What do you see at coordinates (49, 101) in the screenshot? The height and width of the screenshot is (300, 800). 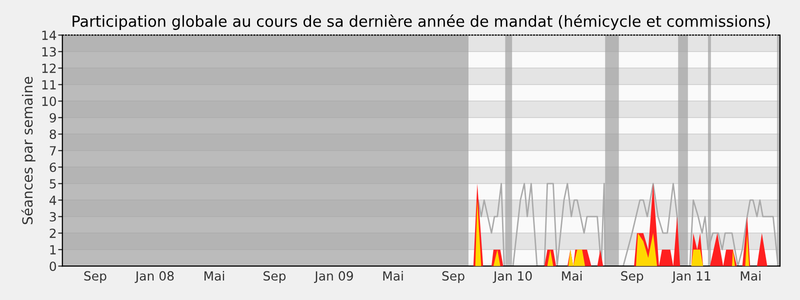 I see `y-tick-label: 10` at bounding box center [49, 101].